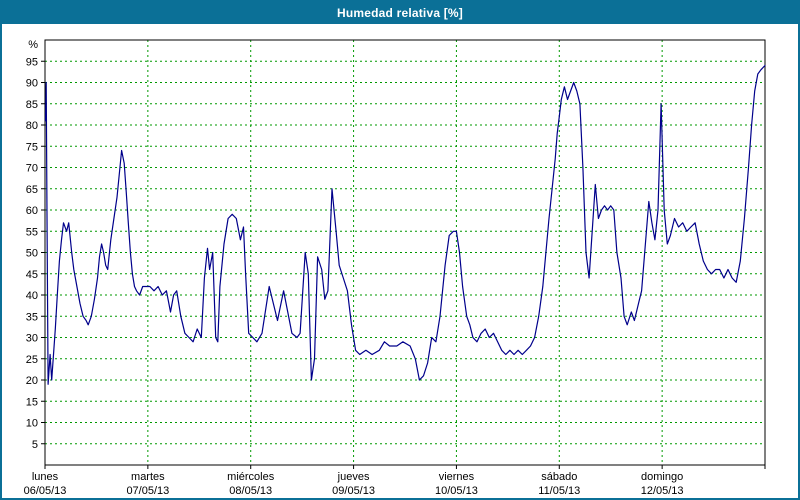 The image size is (800, 500). What do you see at coordinates (457, 477) in the screenshot?
I see `x-day-name-label: viernes` at bounding box center [457, 477].